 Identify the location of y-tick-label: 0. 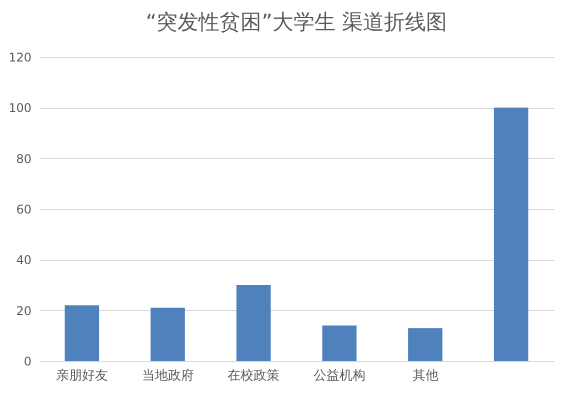
(28, 361).